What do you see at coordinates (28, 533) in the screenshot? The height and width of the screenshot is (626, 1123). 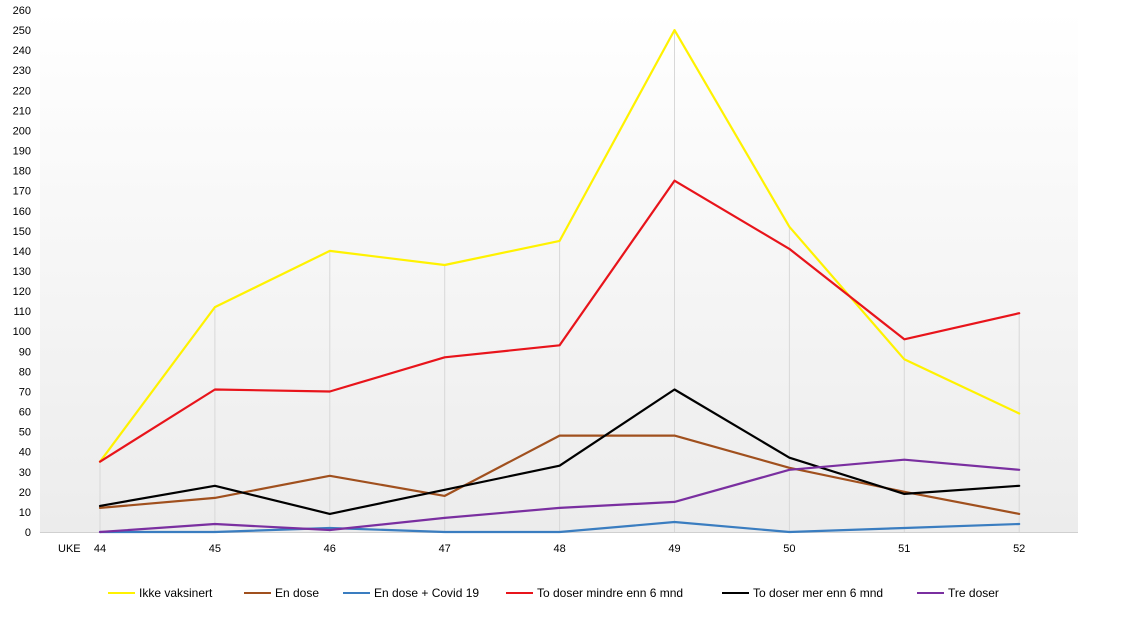 I see `y-tick-label: 0` at bounding box center [28, 533].